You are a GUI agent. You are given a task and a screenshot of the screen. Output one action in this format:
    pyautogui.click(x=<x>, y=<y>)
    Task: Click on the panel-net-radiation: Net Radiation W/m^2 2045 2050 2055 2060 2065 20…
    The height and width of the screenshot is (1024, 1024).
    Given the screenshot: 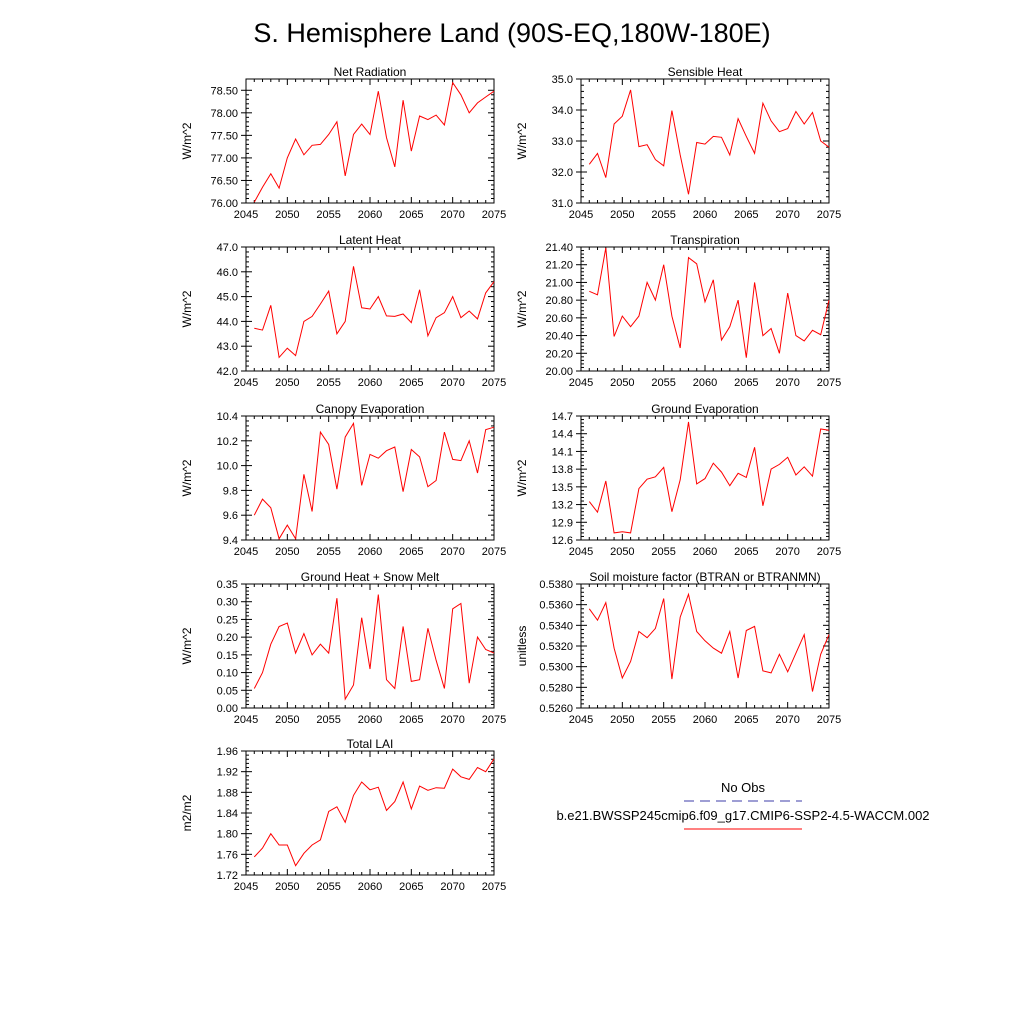 What is the action you would take?
    pyautogui.click(x=343, y=143)
    